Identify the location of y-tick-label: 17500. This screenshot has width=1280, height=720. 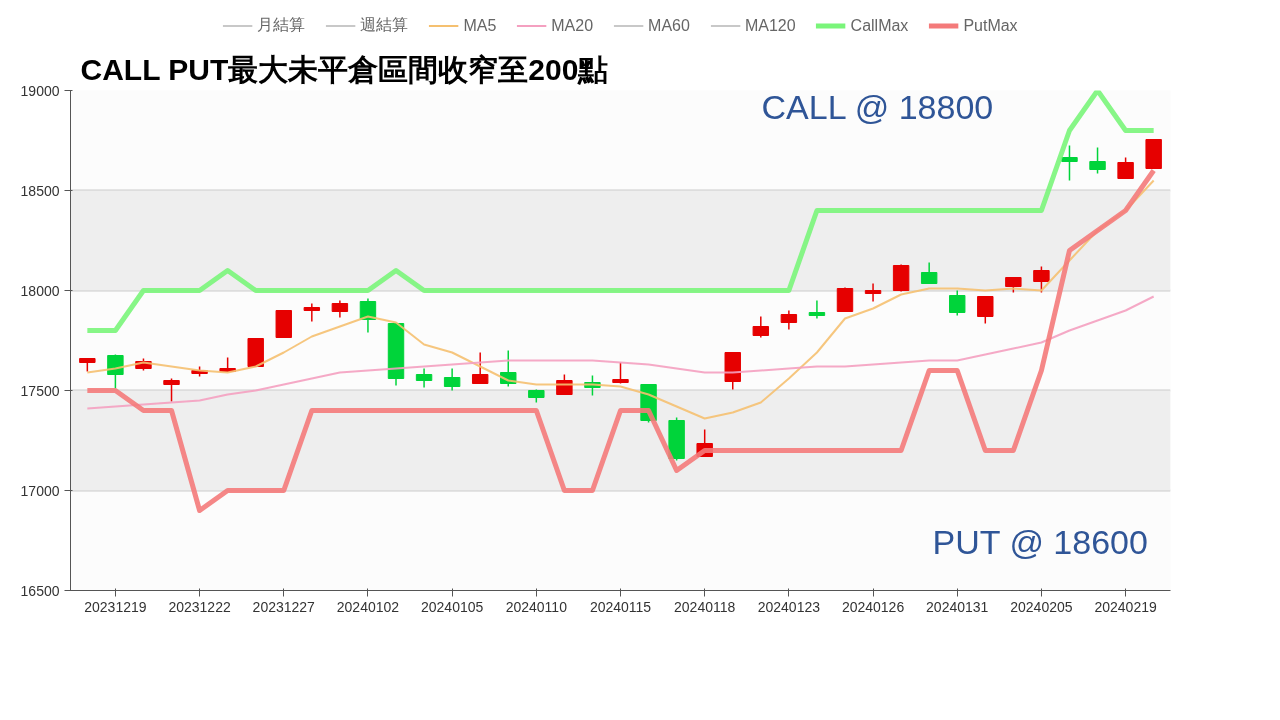
(40, 390).